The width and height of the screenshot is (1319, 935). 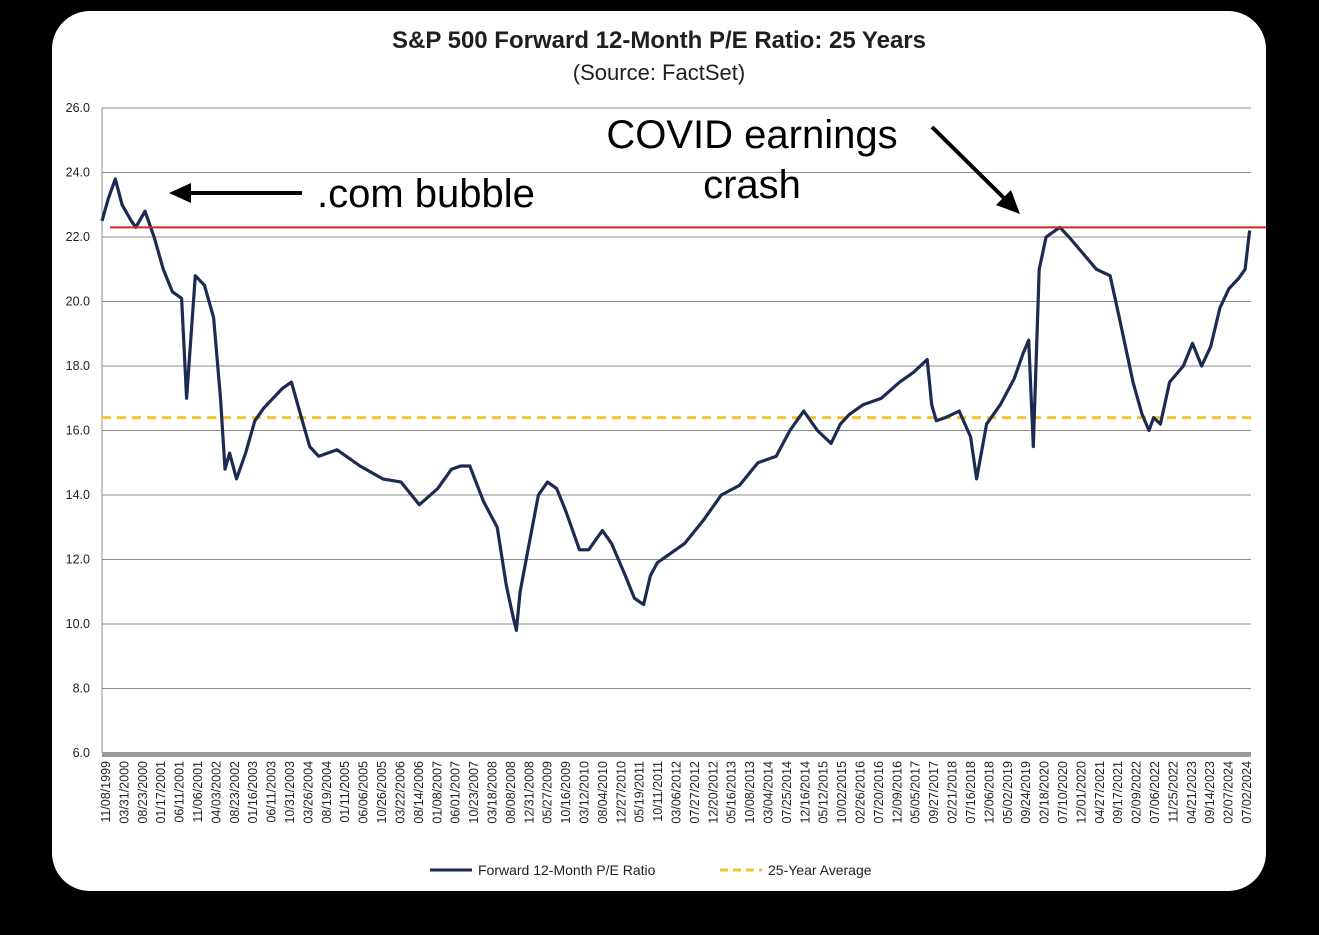 I want to click on y-tick-label: 16.0, so click(x=78, y=431).